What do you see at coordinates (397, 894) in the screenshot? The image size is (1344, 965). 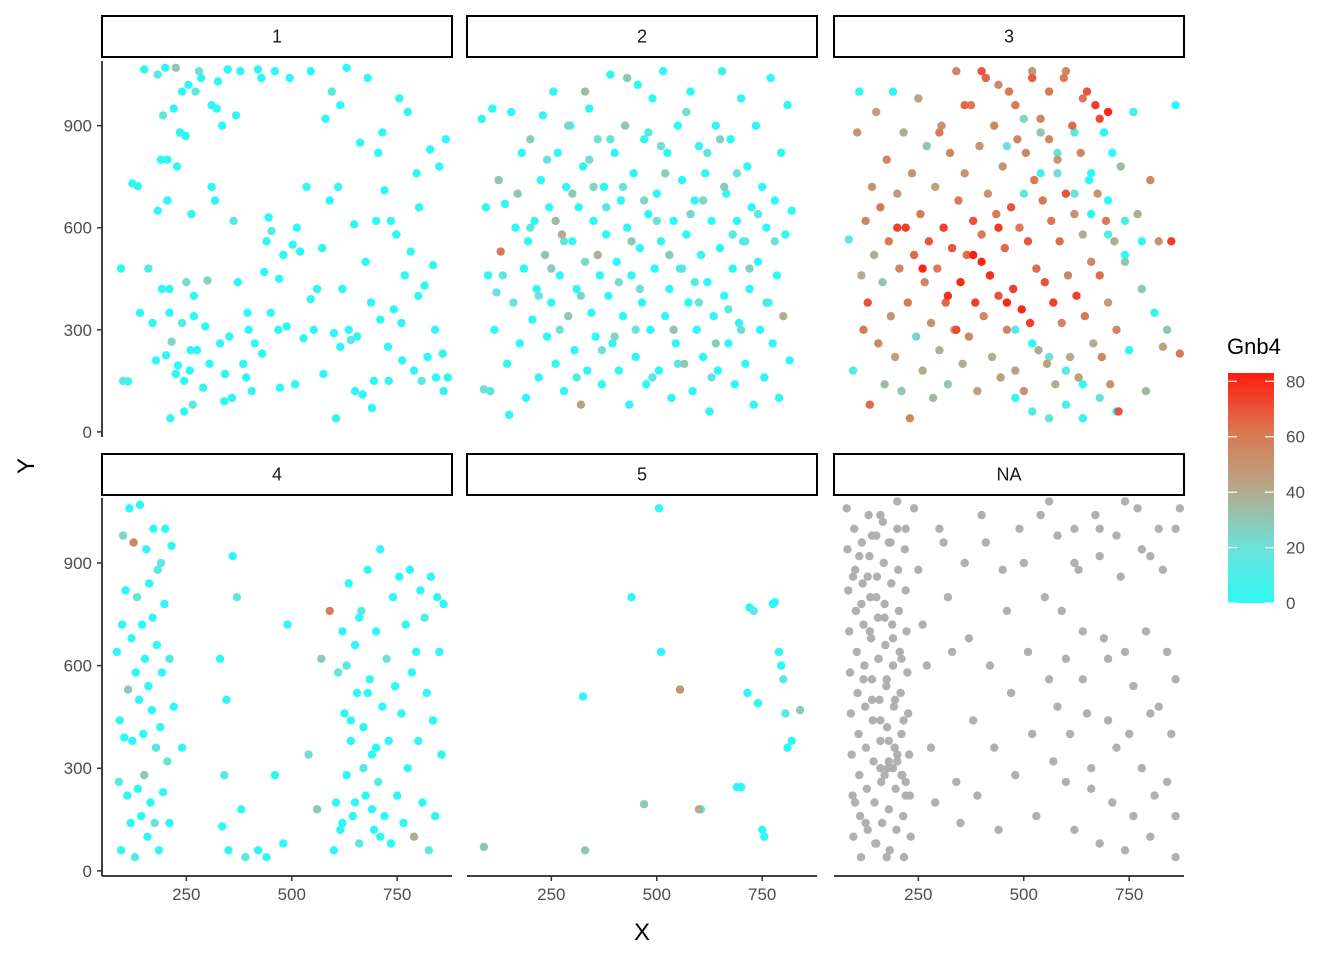 I see `x-tick-label: 750` at bounding box center [397, 894].